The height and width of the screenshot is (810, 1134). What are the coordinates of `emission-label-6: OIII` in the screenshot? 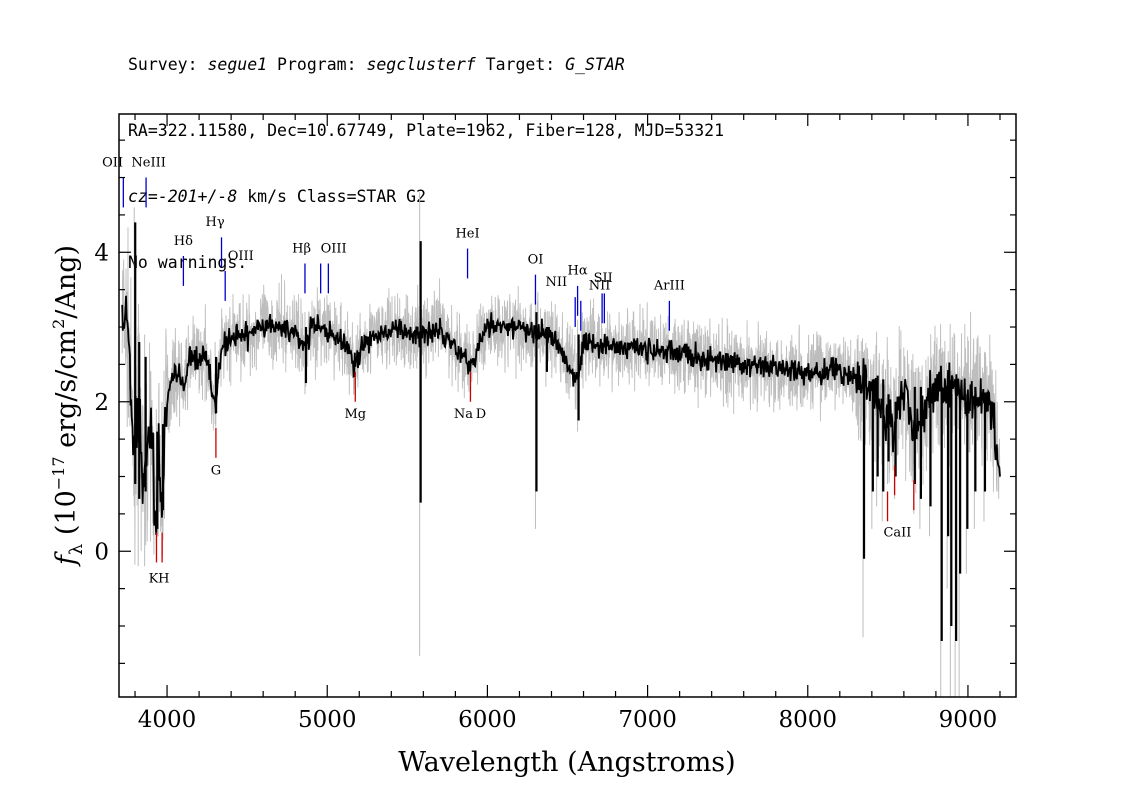 It's located at (334, 248).